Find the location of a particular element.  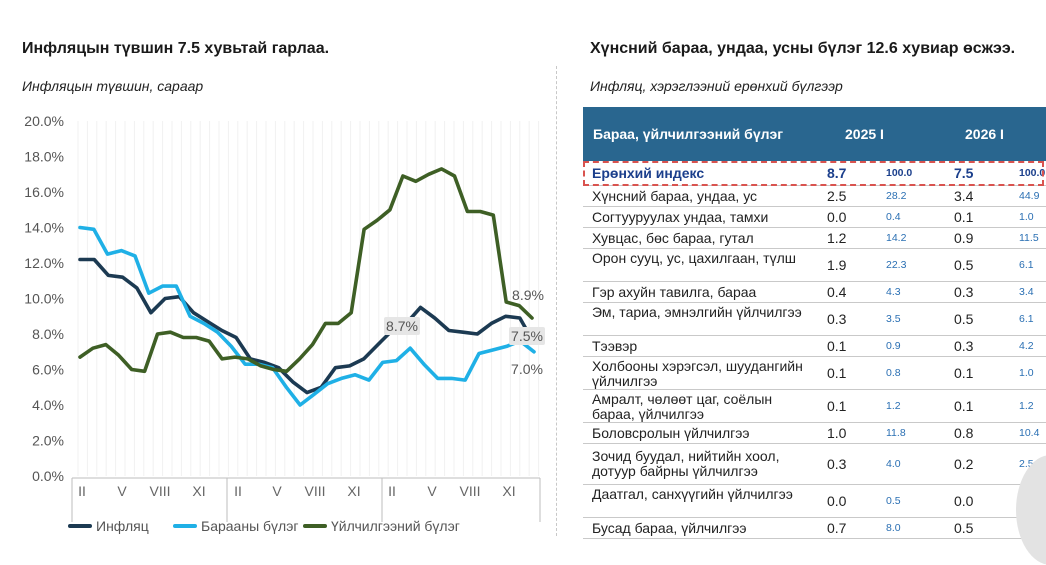

row-weight-2026: 4.2 is located at coordinates (1026, 346).